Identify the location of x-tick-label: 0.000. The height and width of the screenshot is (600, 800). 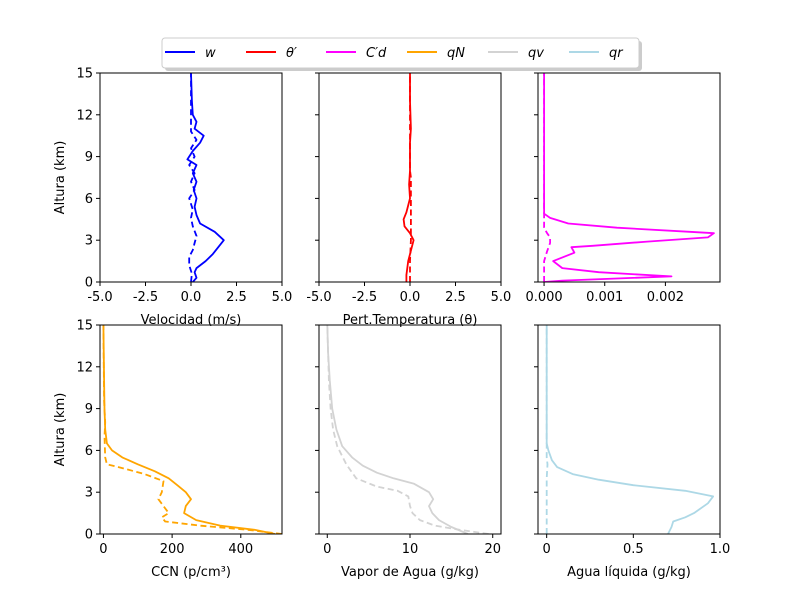
(543, 297).